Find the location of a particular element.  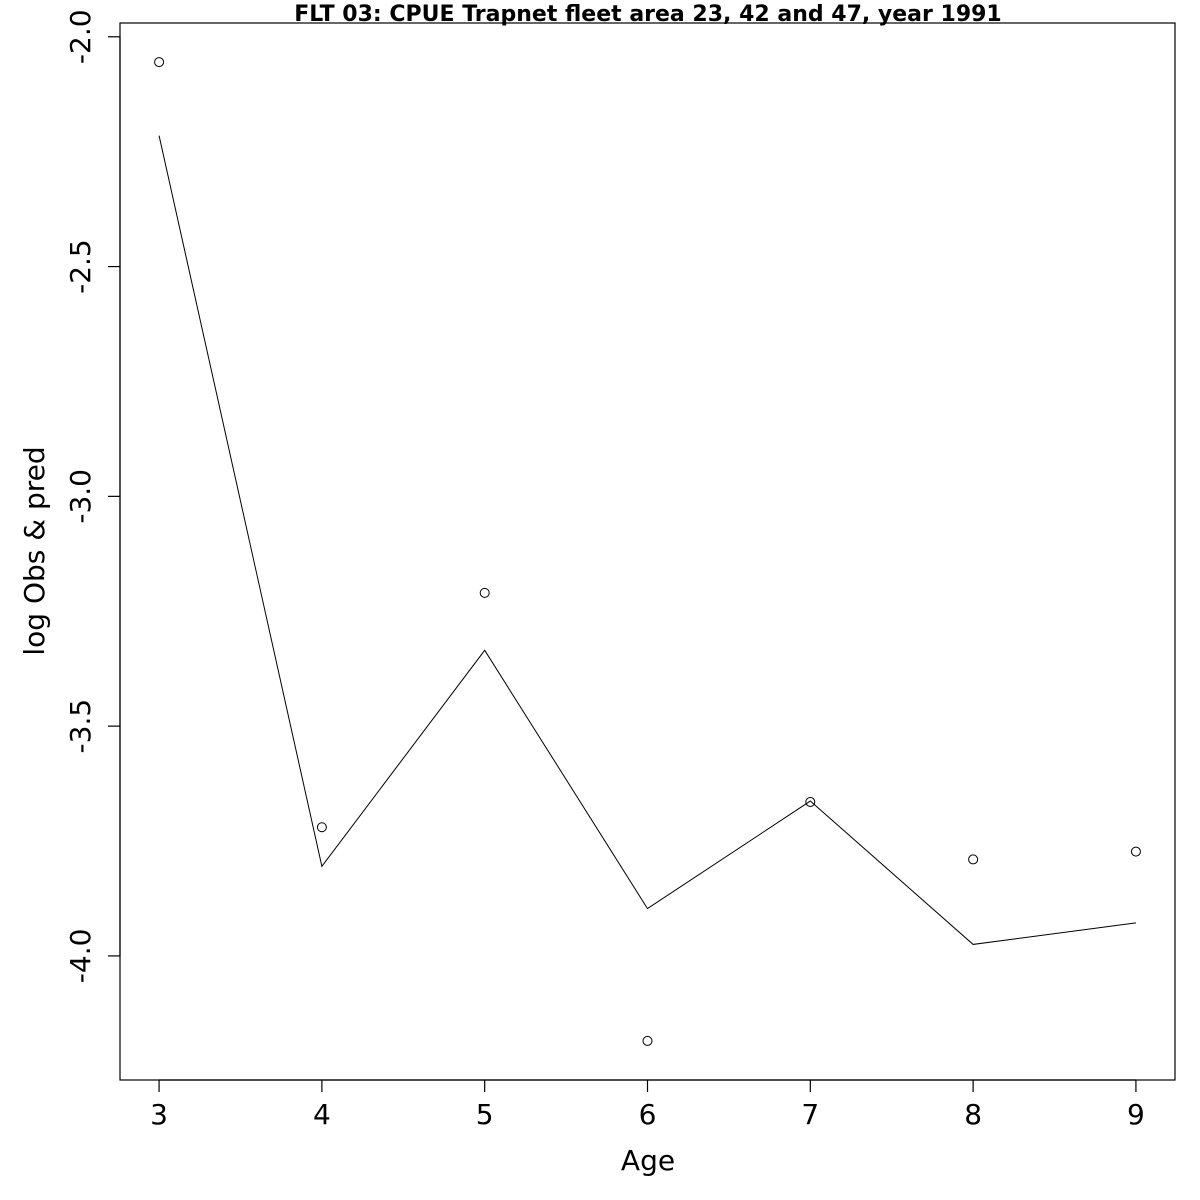

x-tick-label: 3 is located at coordinates (159, 1114).